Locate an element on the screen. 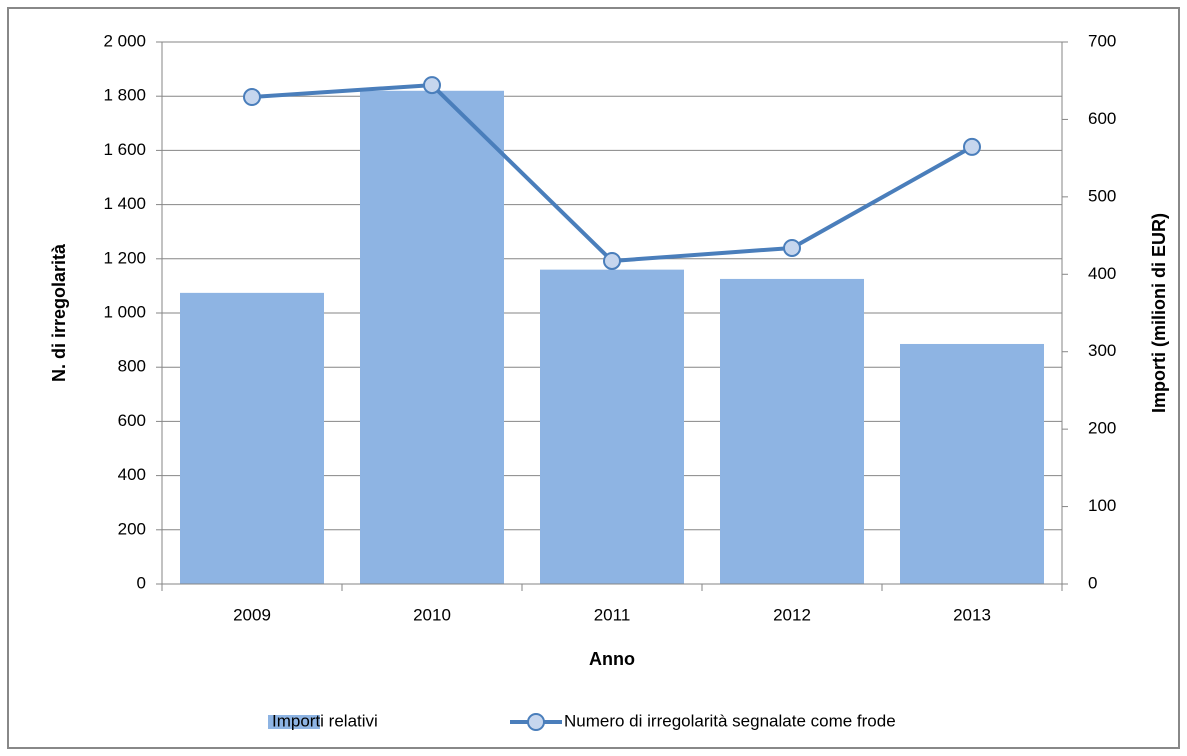  y-tick-label: 2 000 is located at coordinates (124, 40).